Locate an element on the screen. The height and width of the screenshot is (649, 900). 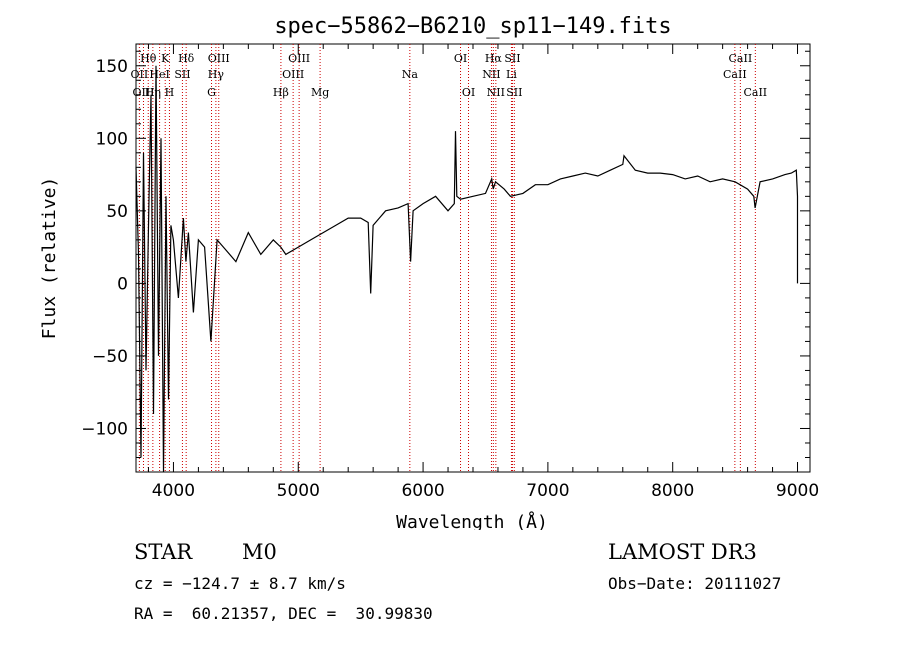
line-label: G is located at coordinates (211, 92).